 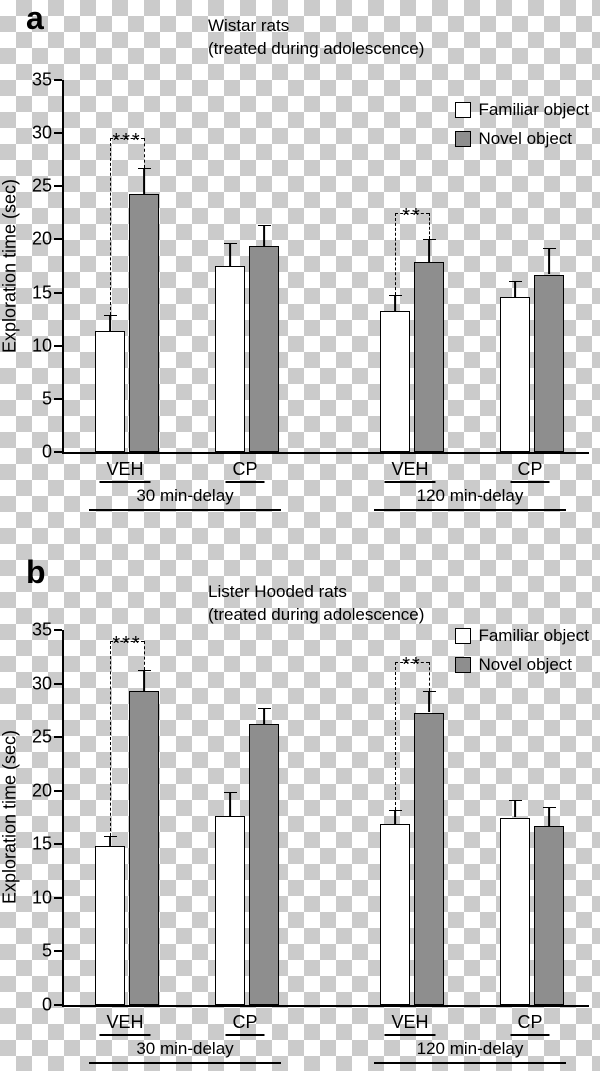 I want to click on x-axis-labels: VEH CP VEH CP 30 min-delay 120 min-delay, so click(x=325, y=496).